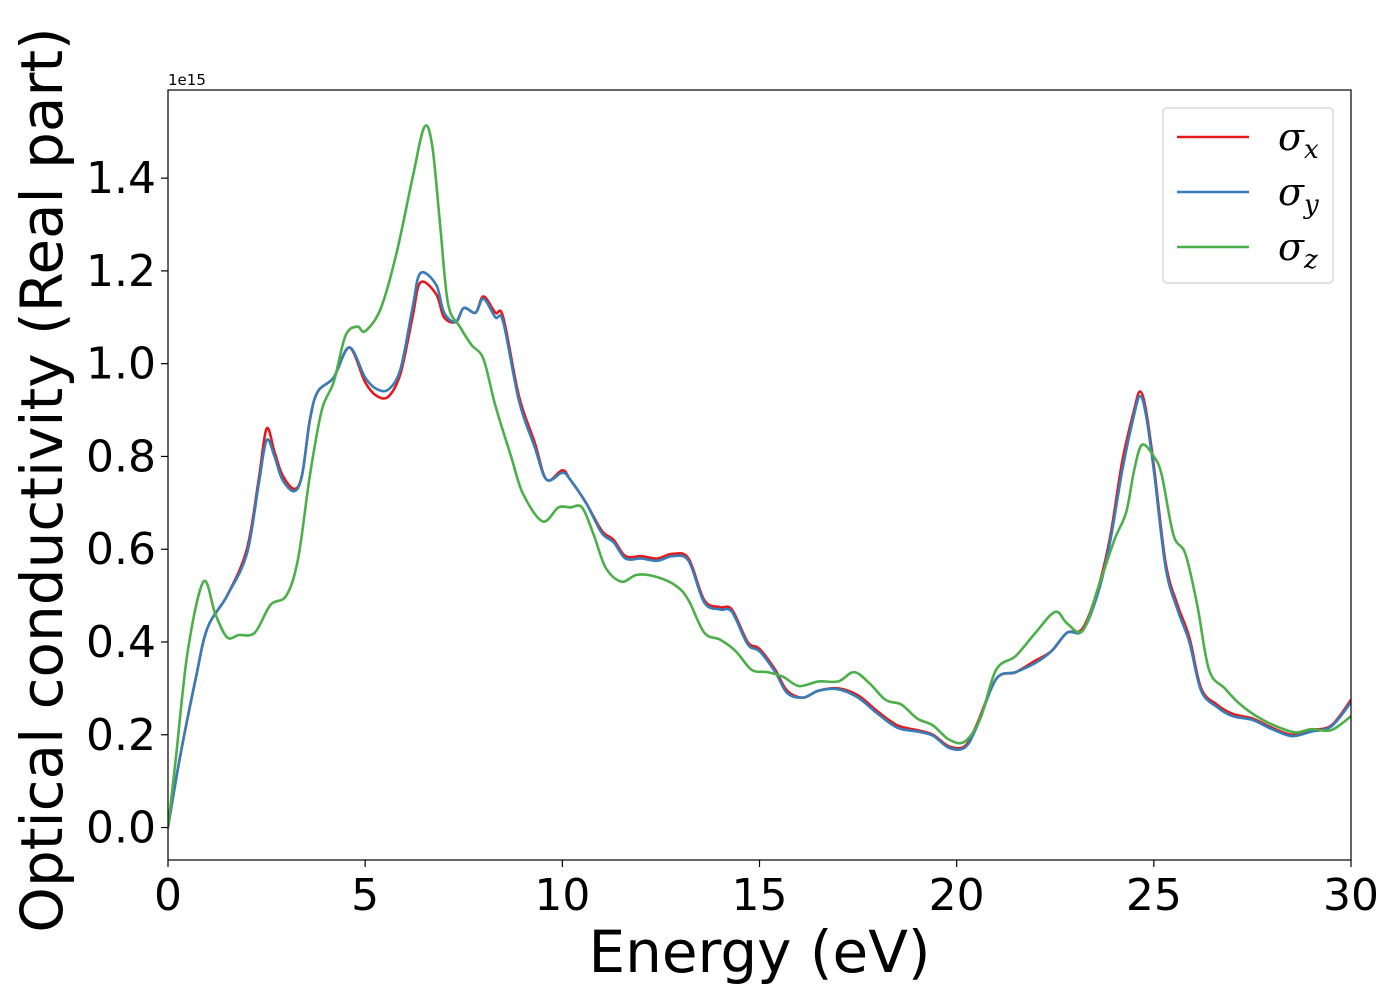 The height and width of the screenshot is (1000, 1400). I want to click on y-offset-label: 1e15, so click(187, 80).